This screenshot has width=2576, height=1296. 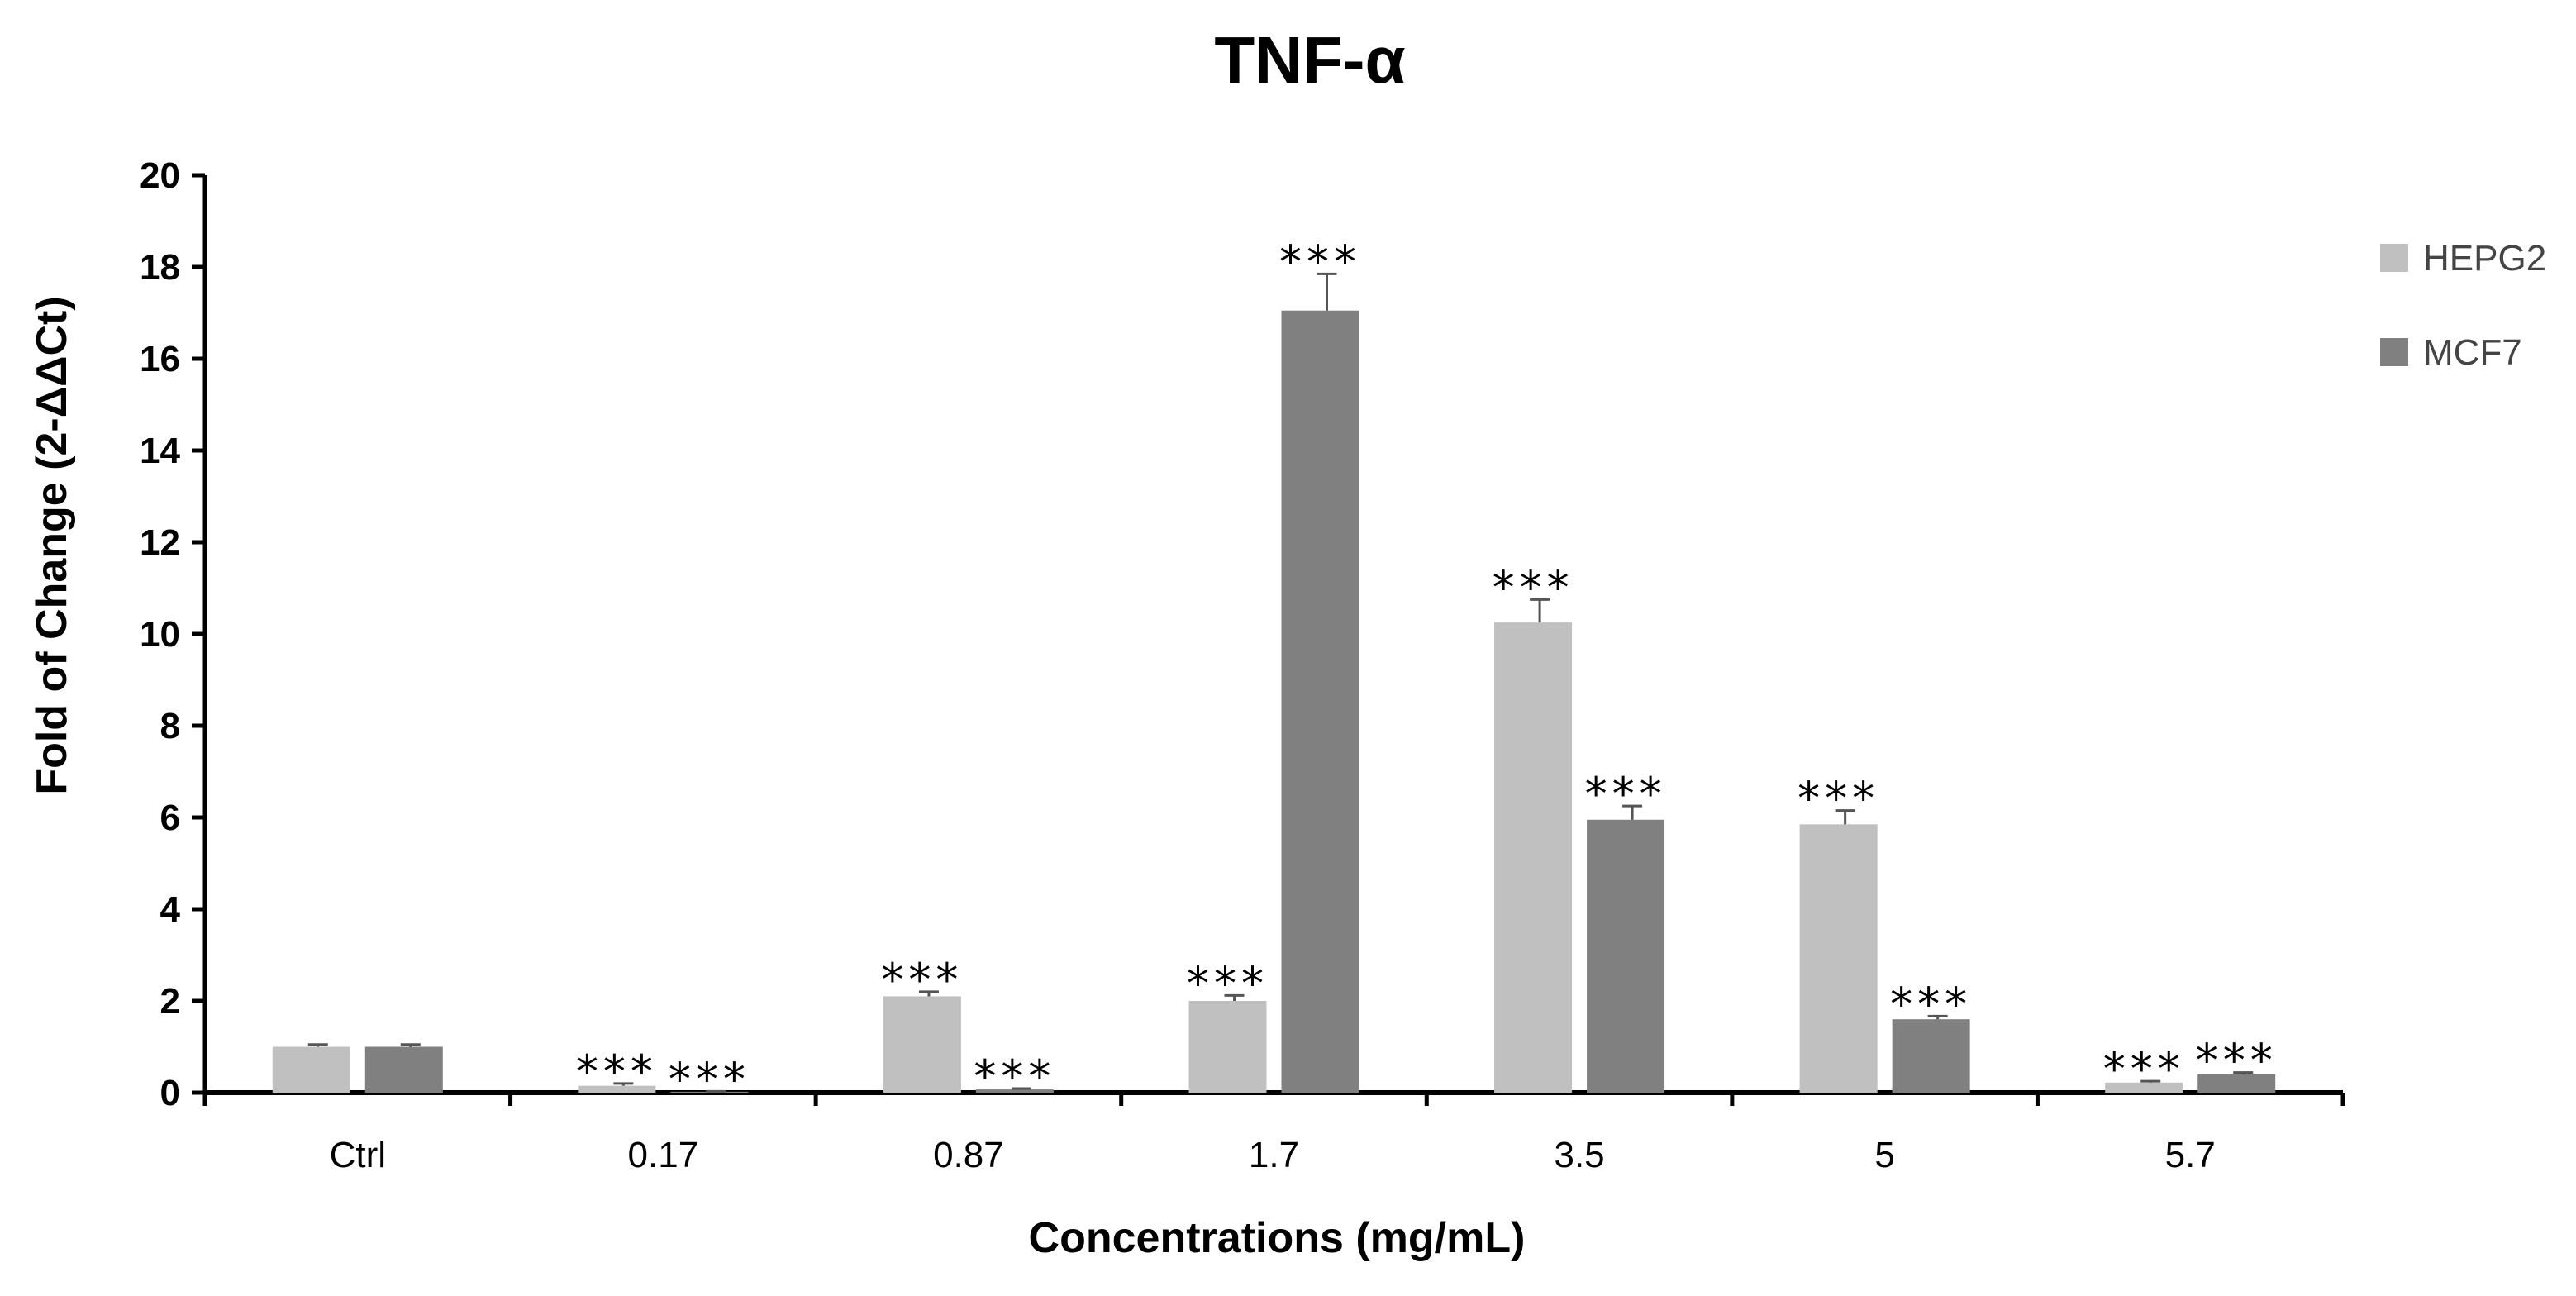 I want to click on x-tick-label: 1.7, so click(x=1274, y=1155).